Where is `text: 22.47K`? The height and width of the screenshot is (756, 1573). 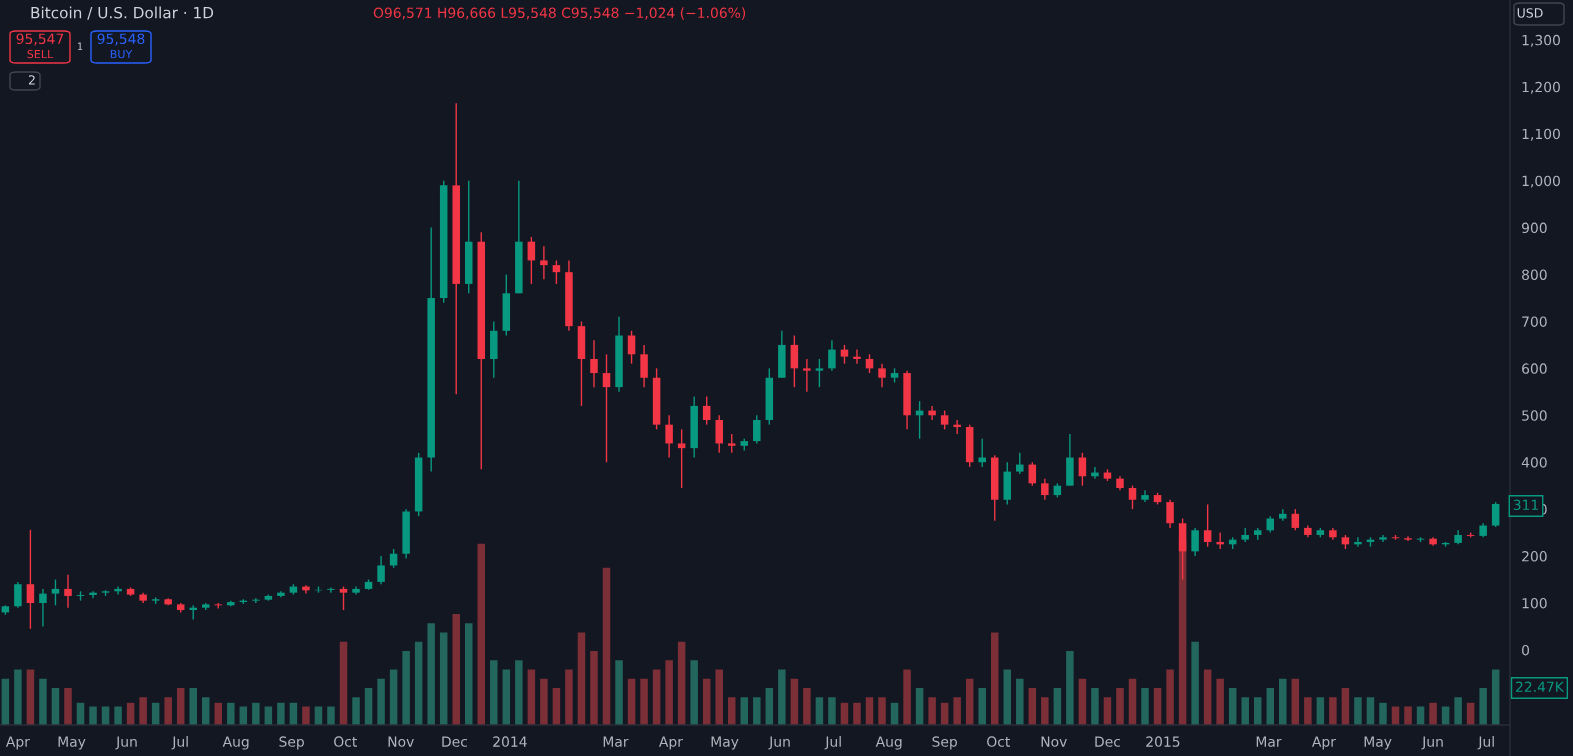 text: 22.47K is located at coordinates (1540, 686).